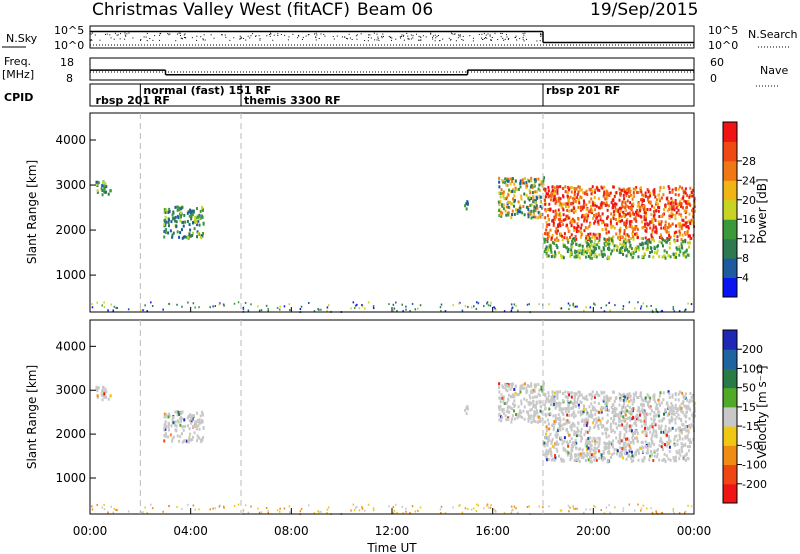 The image size is (800, 554). Describe the element at coordinates (392, 531) in the screenshot. I see `x-tick-label: 12:00` at that location.